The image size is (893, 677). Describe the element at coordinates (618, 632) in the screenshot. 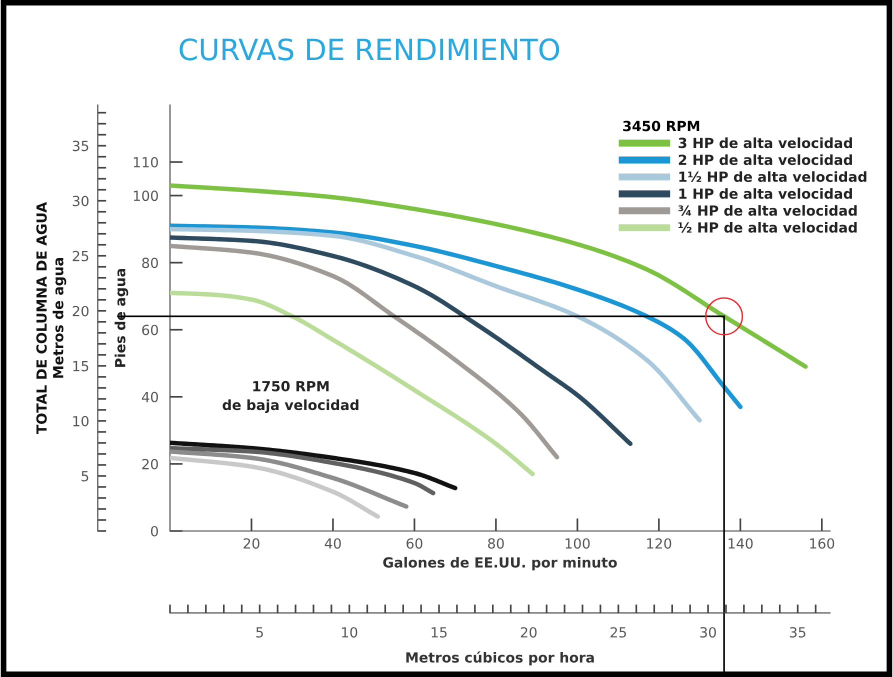

I see `x2-tick-label: 25` at that location.